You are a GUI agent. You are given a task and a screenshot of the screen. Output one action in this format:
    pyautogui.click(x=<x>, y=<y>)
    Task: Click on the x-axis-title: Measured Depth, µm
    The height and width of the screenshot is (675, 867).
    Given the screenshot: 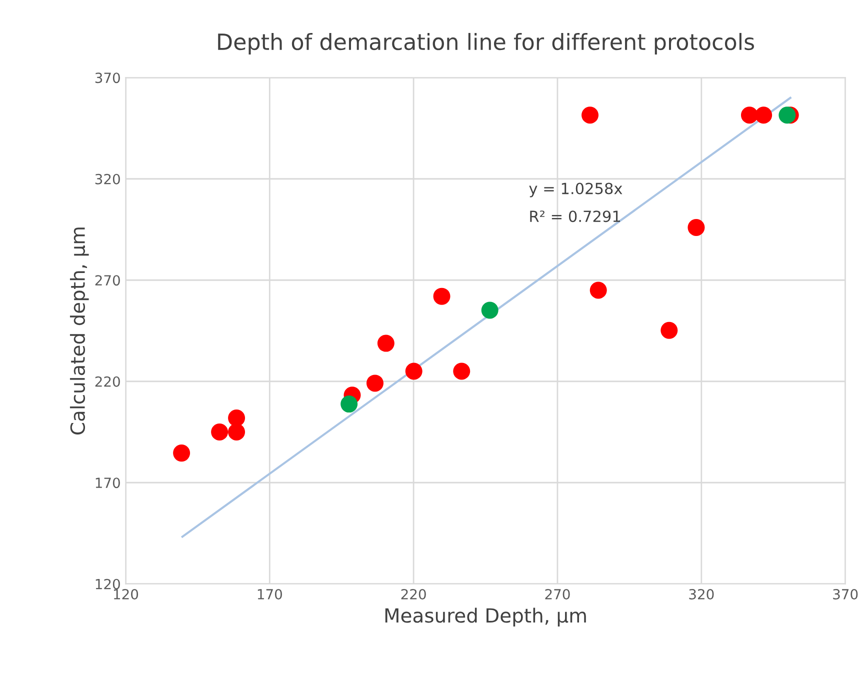 What is the action you would take?
    pyautogui.click(x=485, y=617)
    